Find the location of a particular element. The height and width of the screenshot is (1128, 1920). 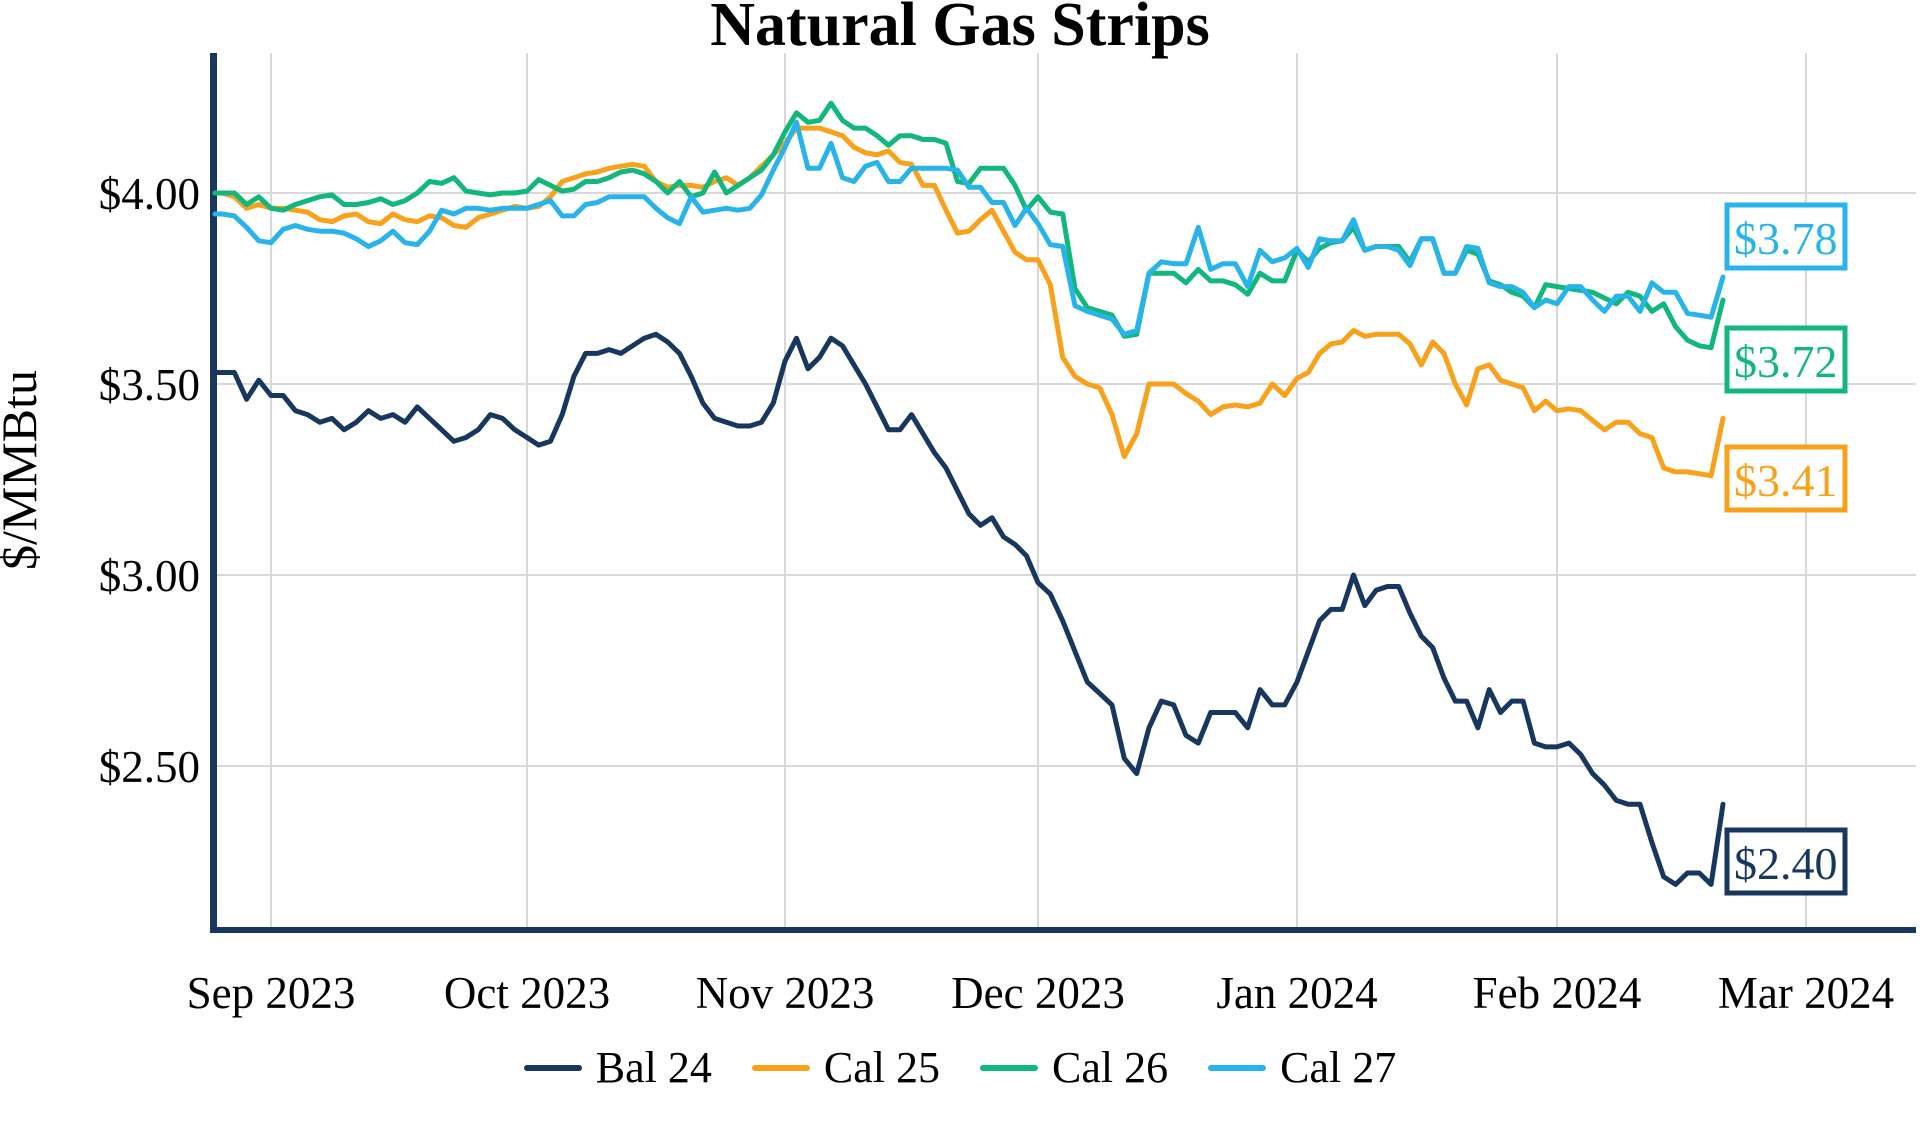

legend-item-cal-26: Cal 26 is located at coordinates (1074, 1067).